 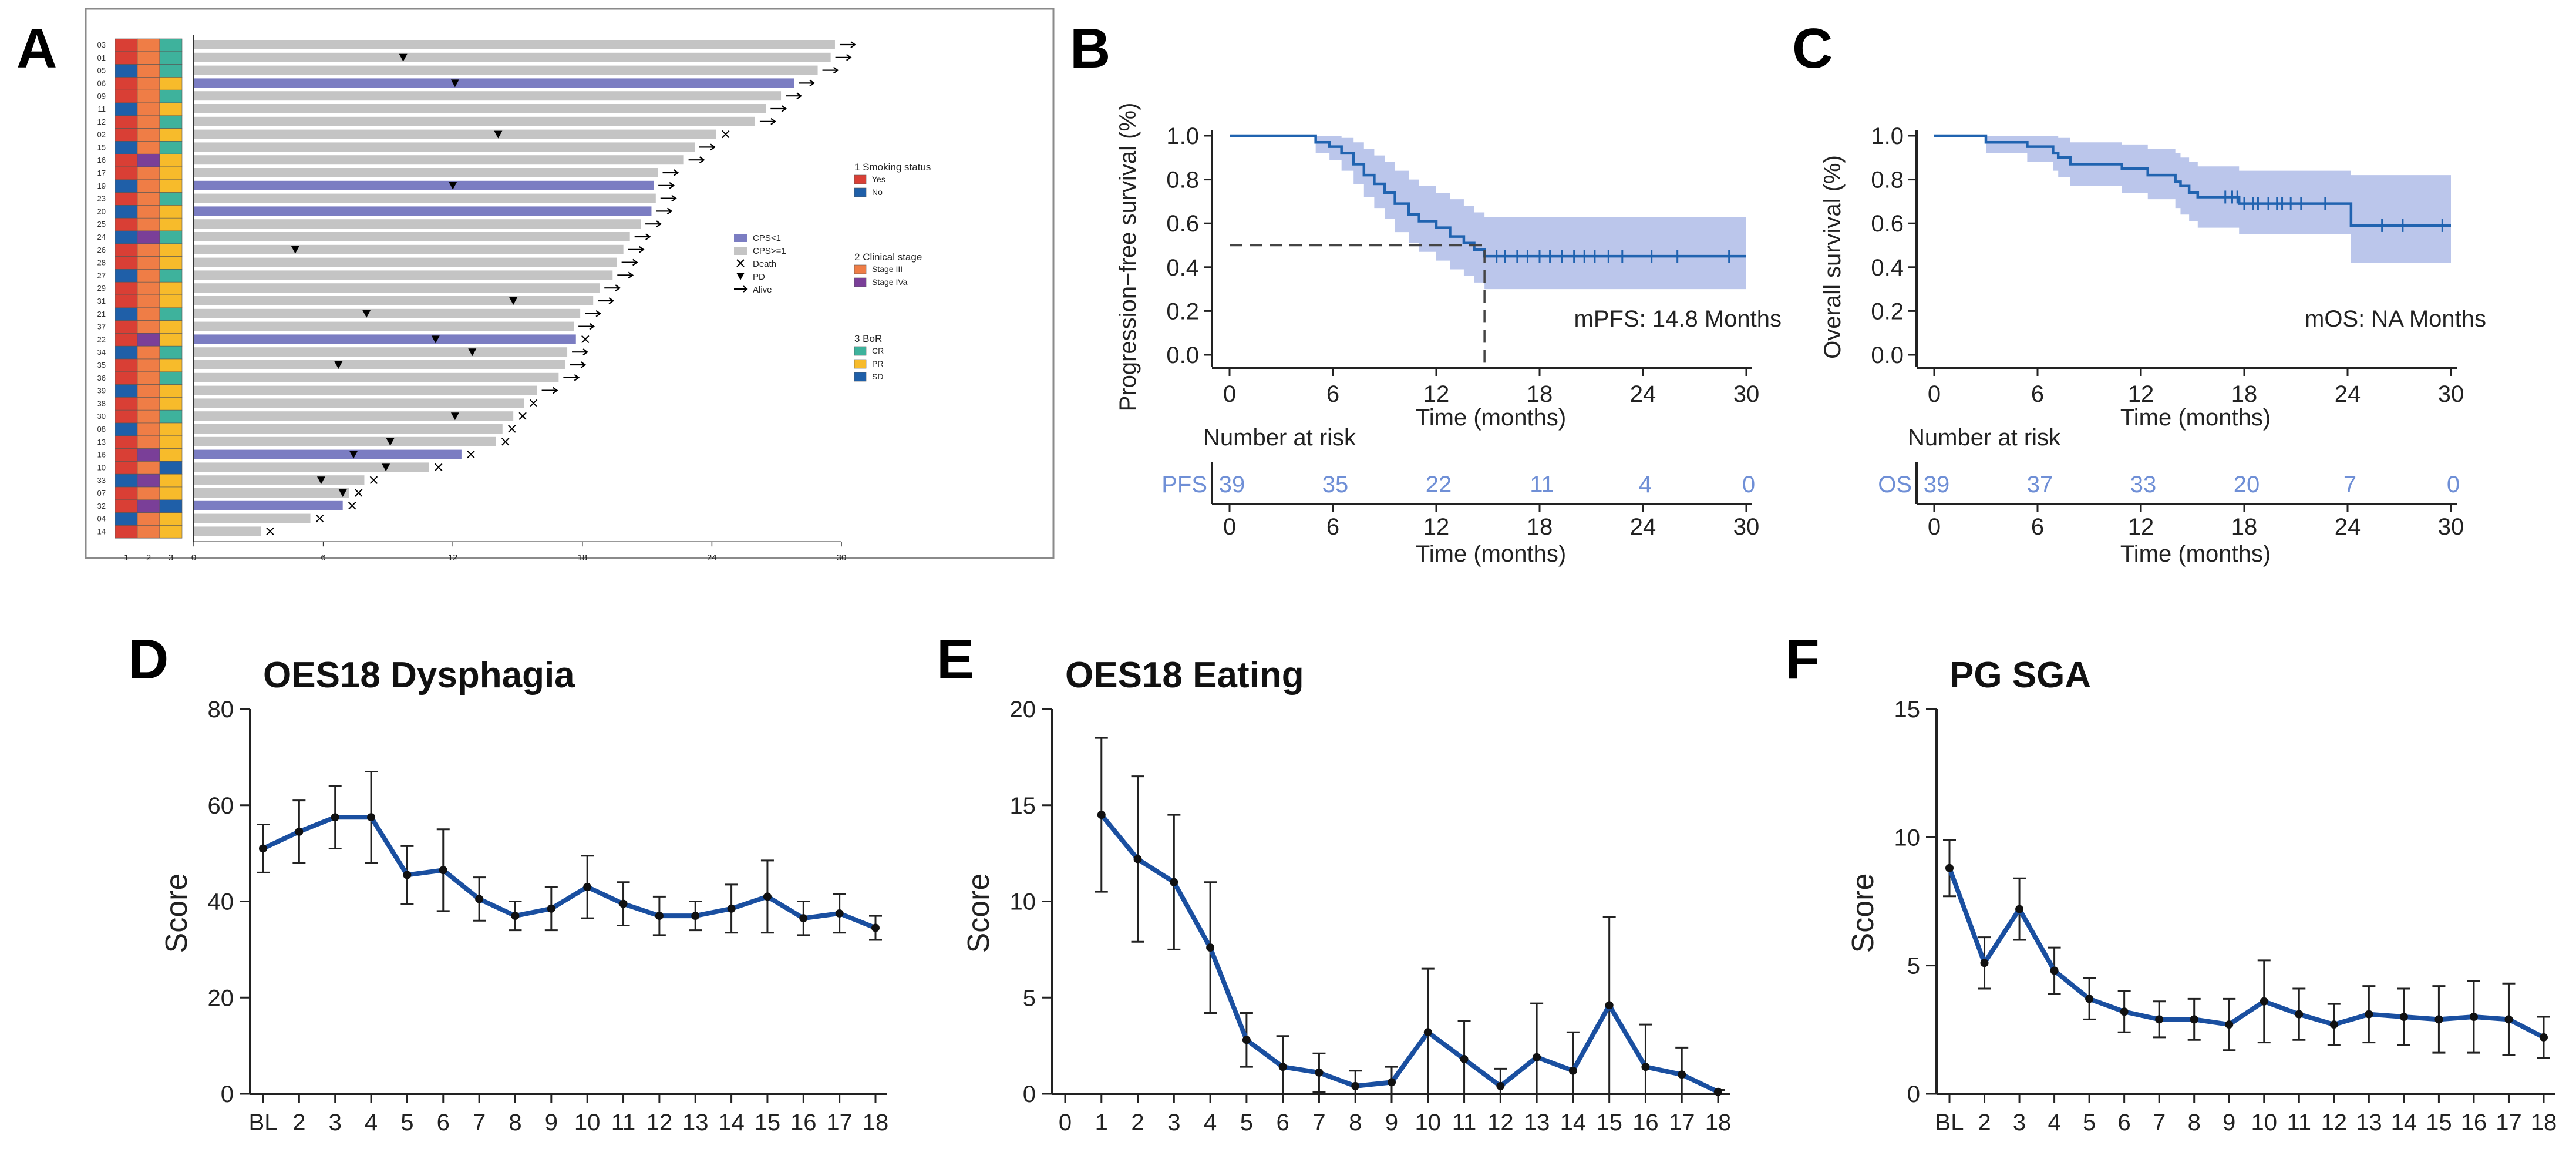 I want to click on y-tick-label: 1.0, so click(x=1887, y=136).